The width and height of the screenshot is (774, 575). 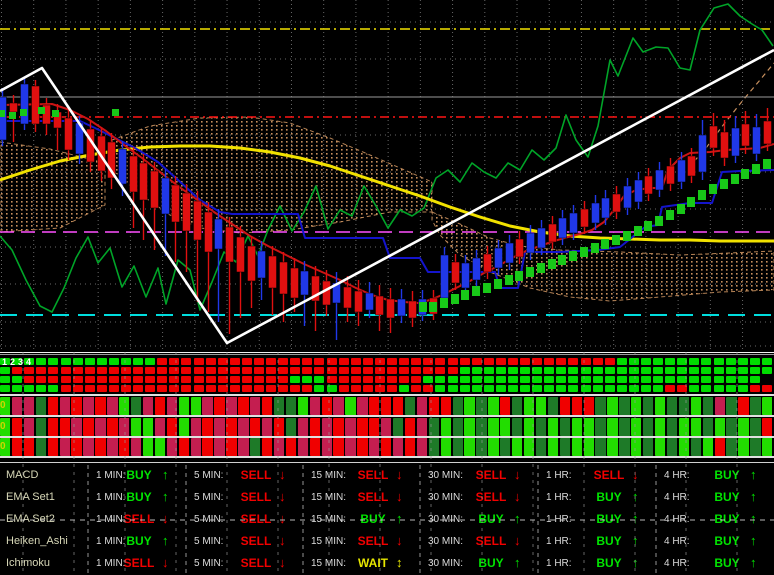 I want to click on signal-bars-panel-large, so click(x=387, y=428).